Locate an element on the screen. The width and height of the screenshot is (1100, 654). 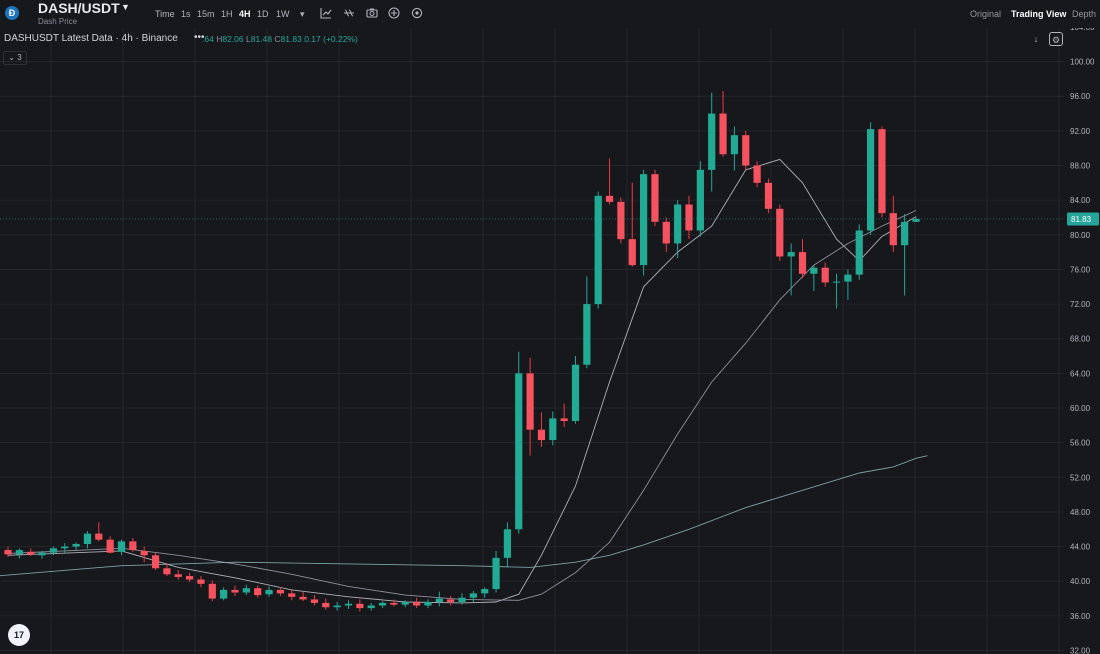
chart-style-icon is located at coordinates (326, 13).